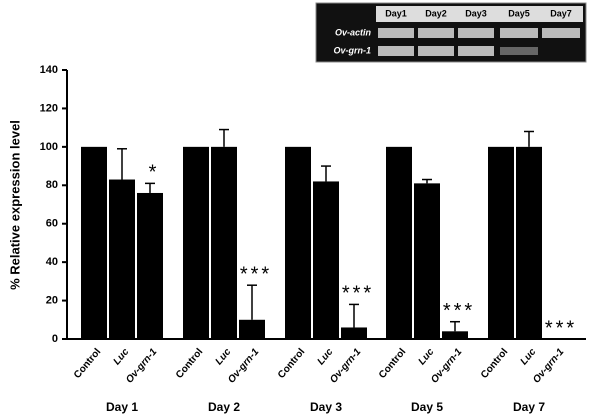 The height and width of the screenshot is (418, 601). Describe the element at coordinates (476, 13) in the screenshot. I see `gel-lane-label: Day3` at that location.